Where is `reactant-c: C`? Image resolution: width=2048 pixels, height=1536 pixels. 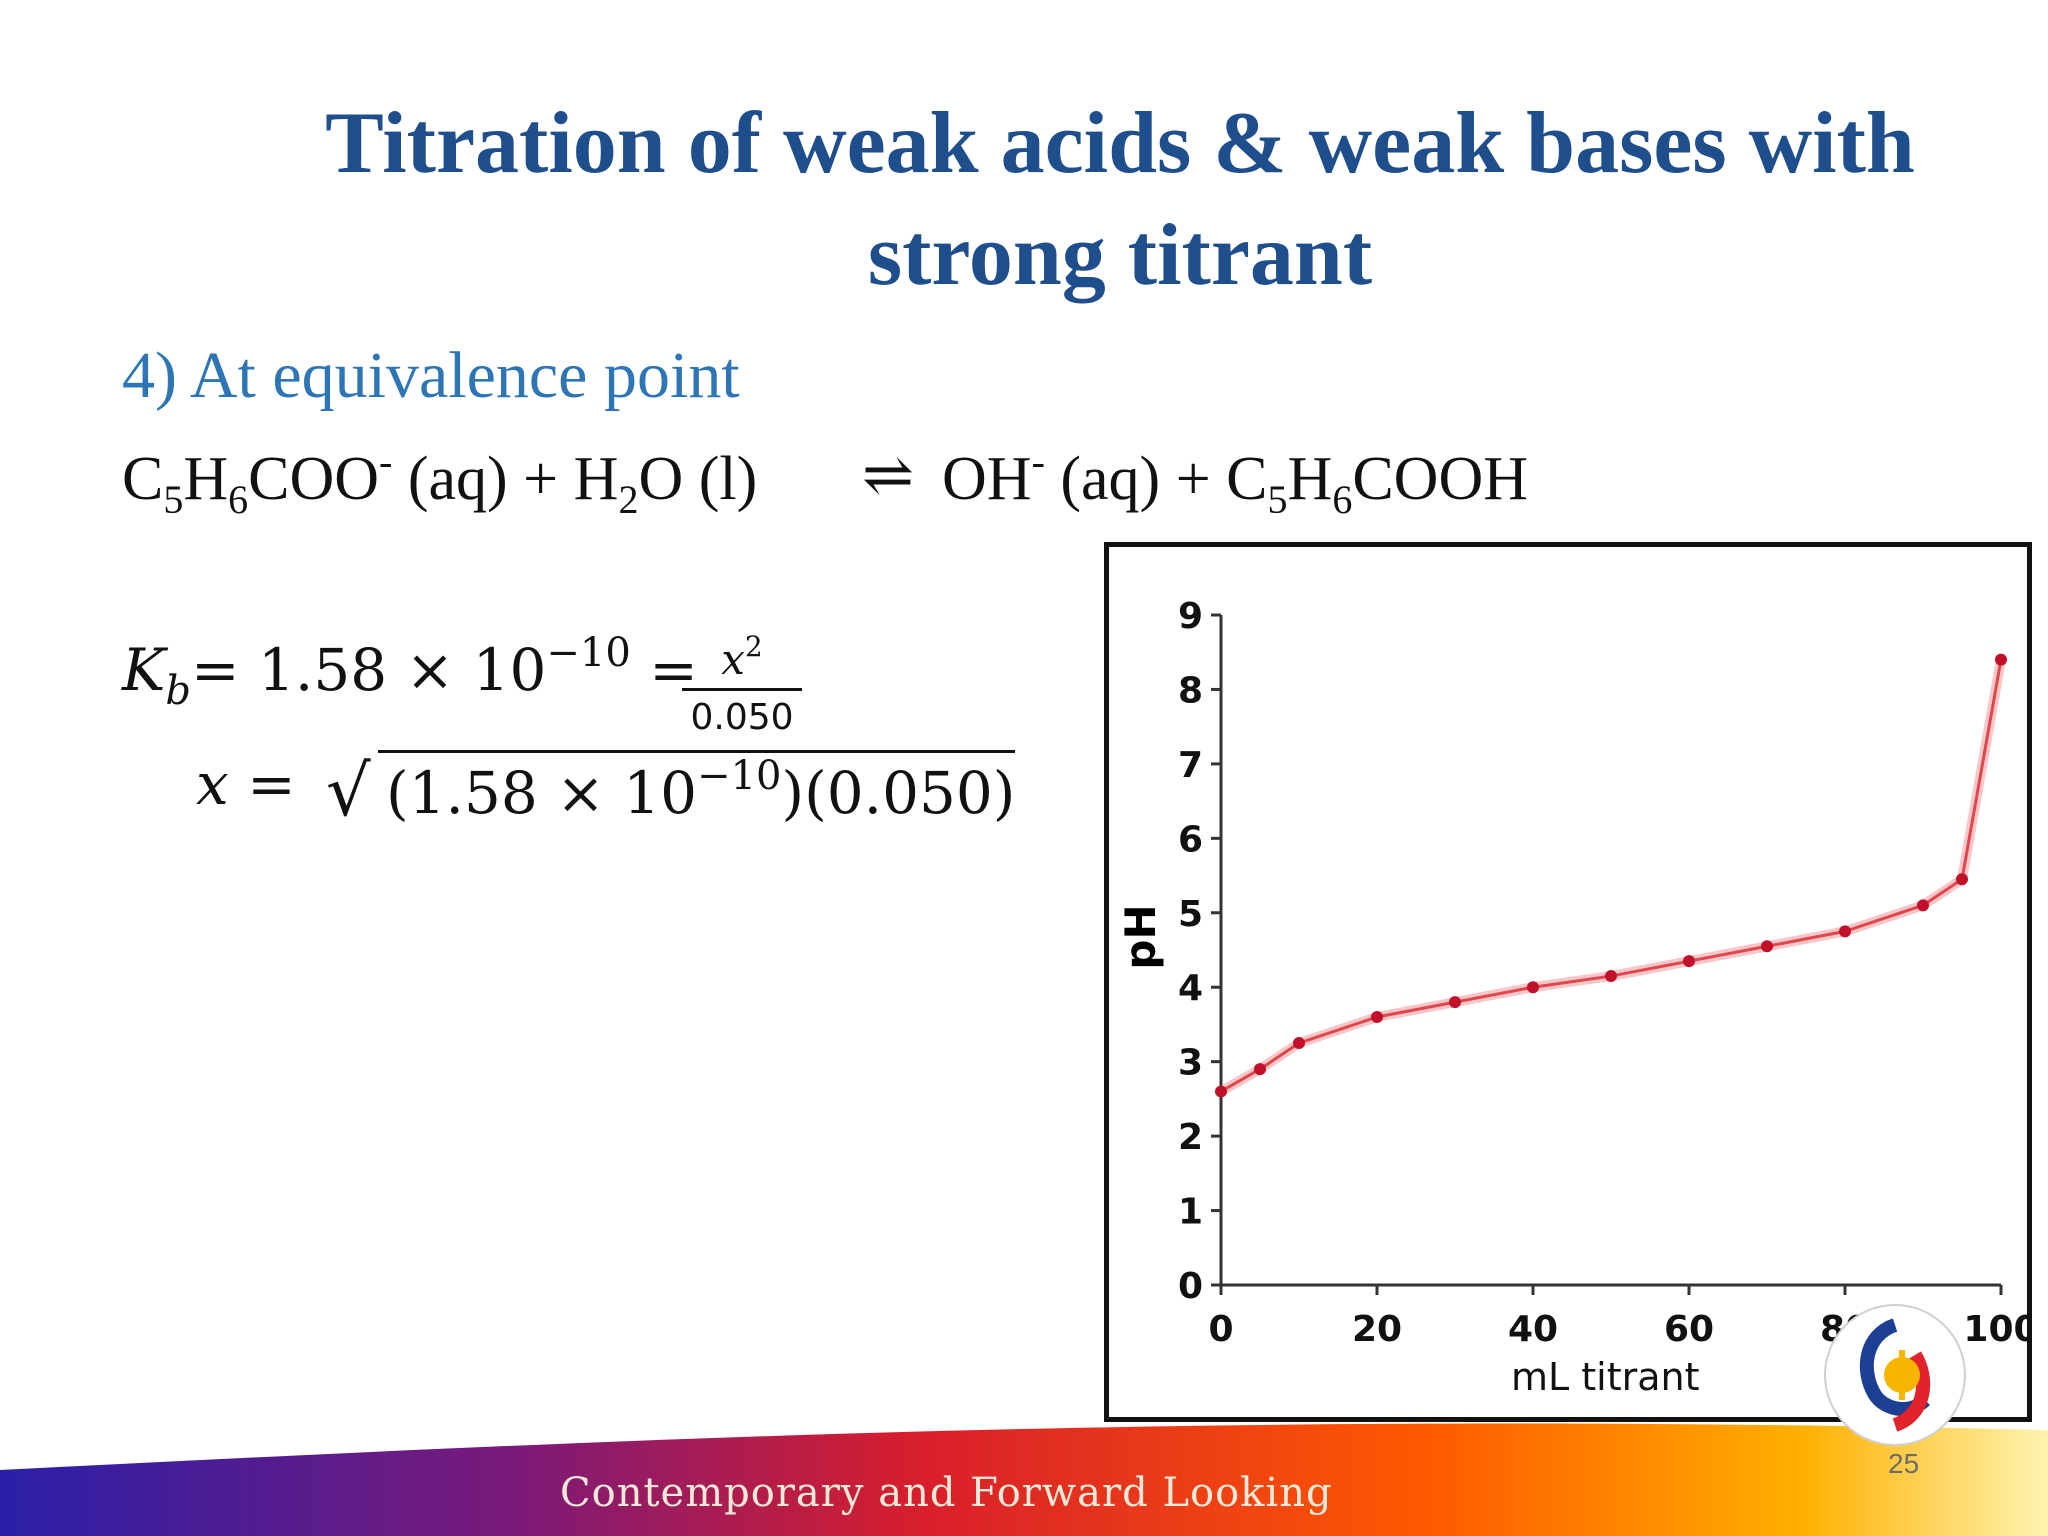
reactant-c: C is located at coordinates (143, 479).